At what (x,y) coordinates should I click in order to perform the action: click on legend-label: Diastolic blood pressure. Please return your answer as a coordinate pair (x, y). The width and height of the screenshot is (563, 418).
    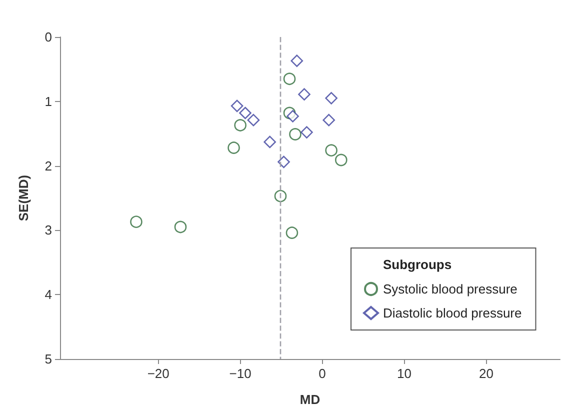
    Looking at the image, I should click on (452, 313).